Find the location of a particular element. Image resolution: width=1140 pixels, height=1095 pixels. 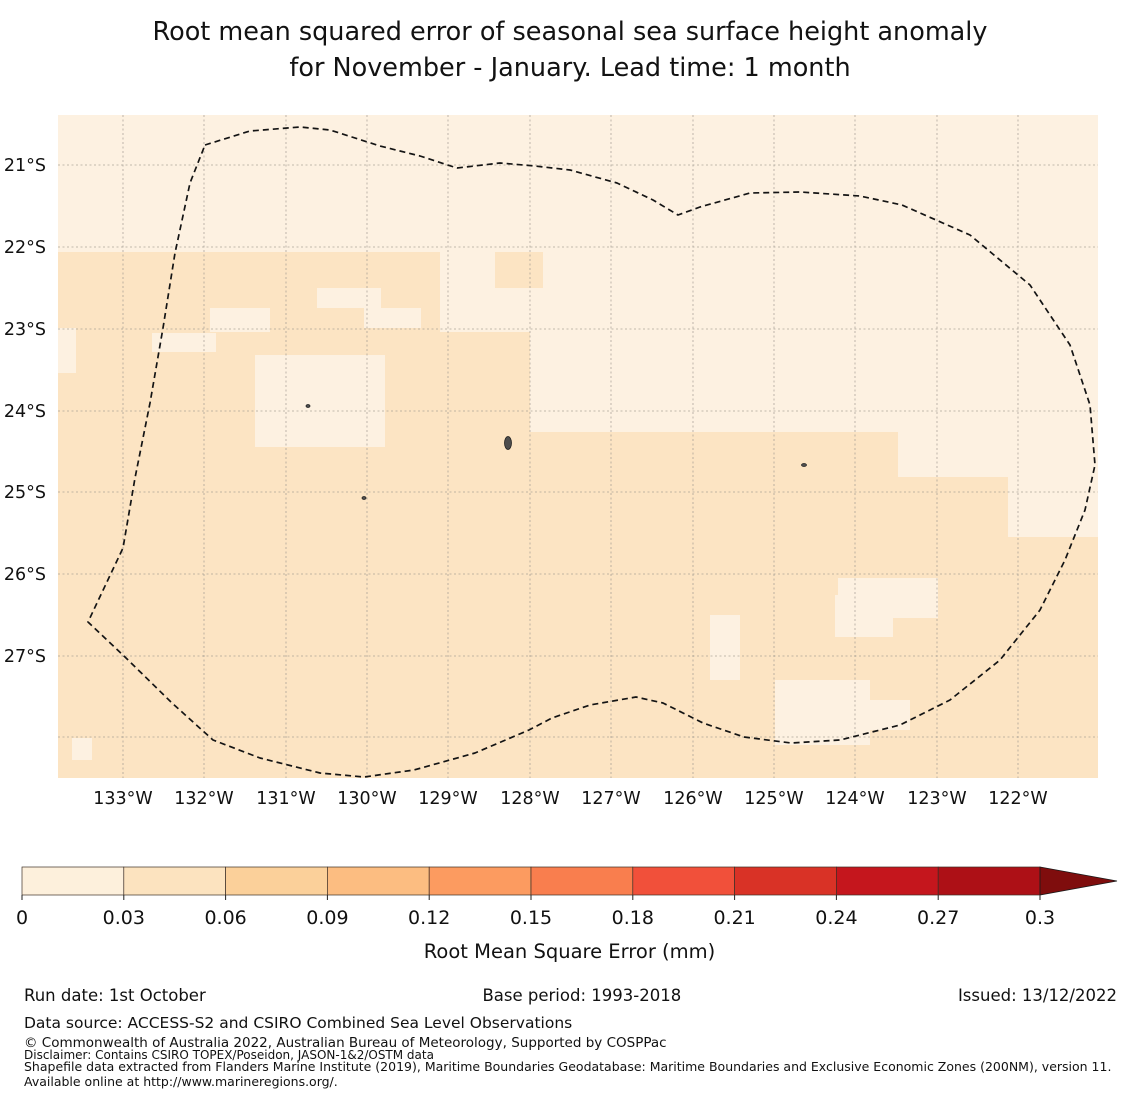

colorbar-extend-arrow is located at coordinates (1078, 881).